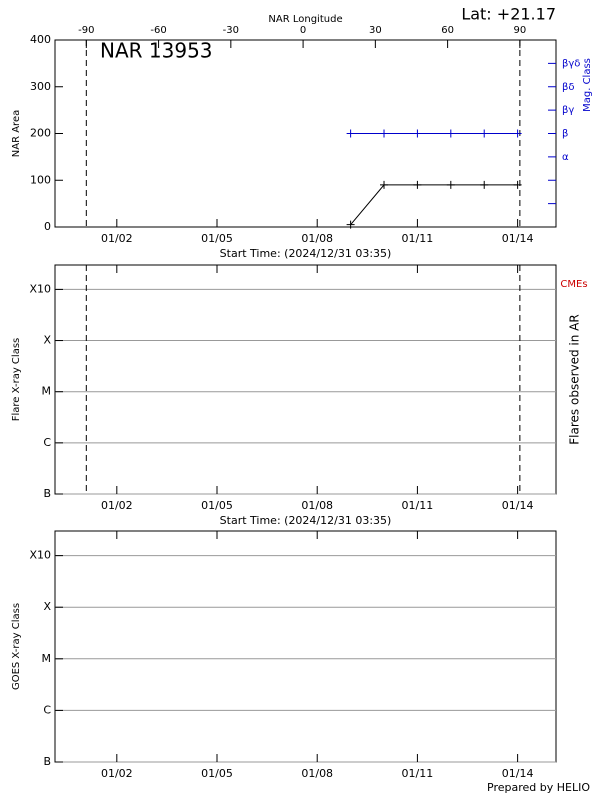 The image size is (600, 800). What do you see at coordinates (375, 30) in the screenshot?
I see `x2-tick-label: 30` at bounding box center [375, 30].